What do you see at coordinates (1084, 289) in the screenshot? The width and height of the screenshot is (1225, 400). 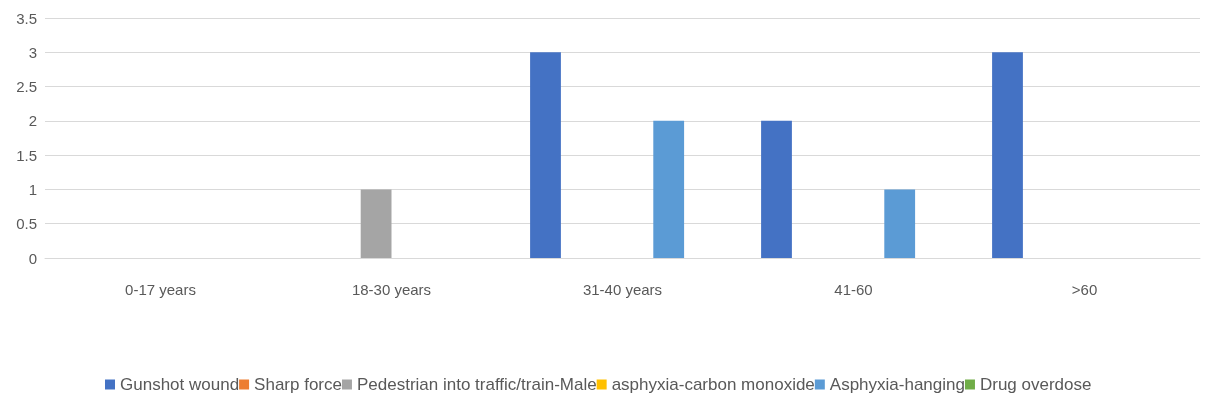 I see `x-tick-label: >60` at bounding box center [1084, 289].